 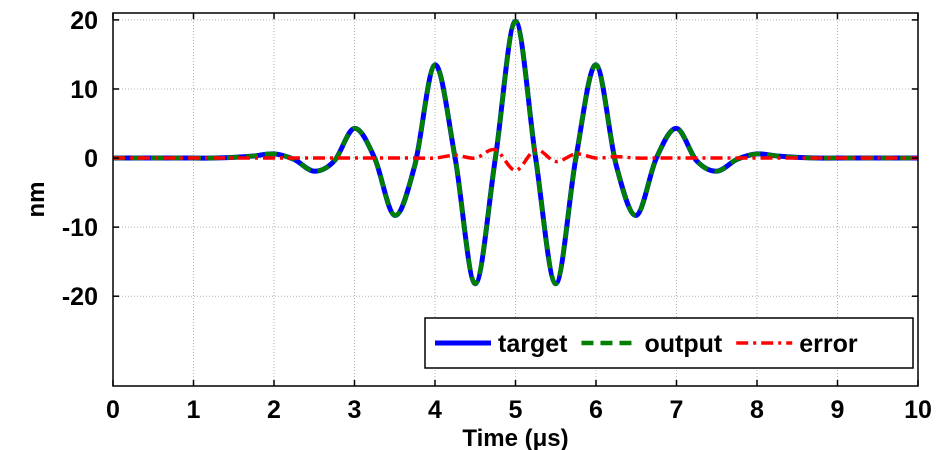 I want to click on x-tick-label: 6, so click(x=596, y=410).